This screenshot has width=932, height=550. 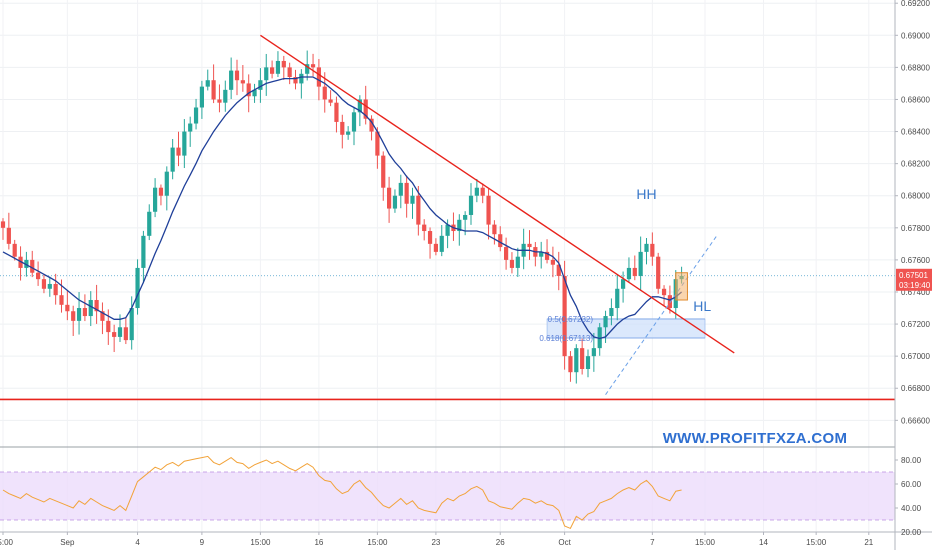 What do you see at coordinates (915, 285) in the screenshot?
I see `current-price-countdown: 03:19:40` at bounding box center [915, 285].